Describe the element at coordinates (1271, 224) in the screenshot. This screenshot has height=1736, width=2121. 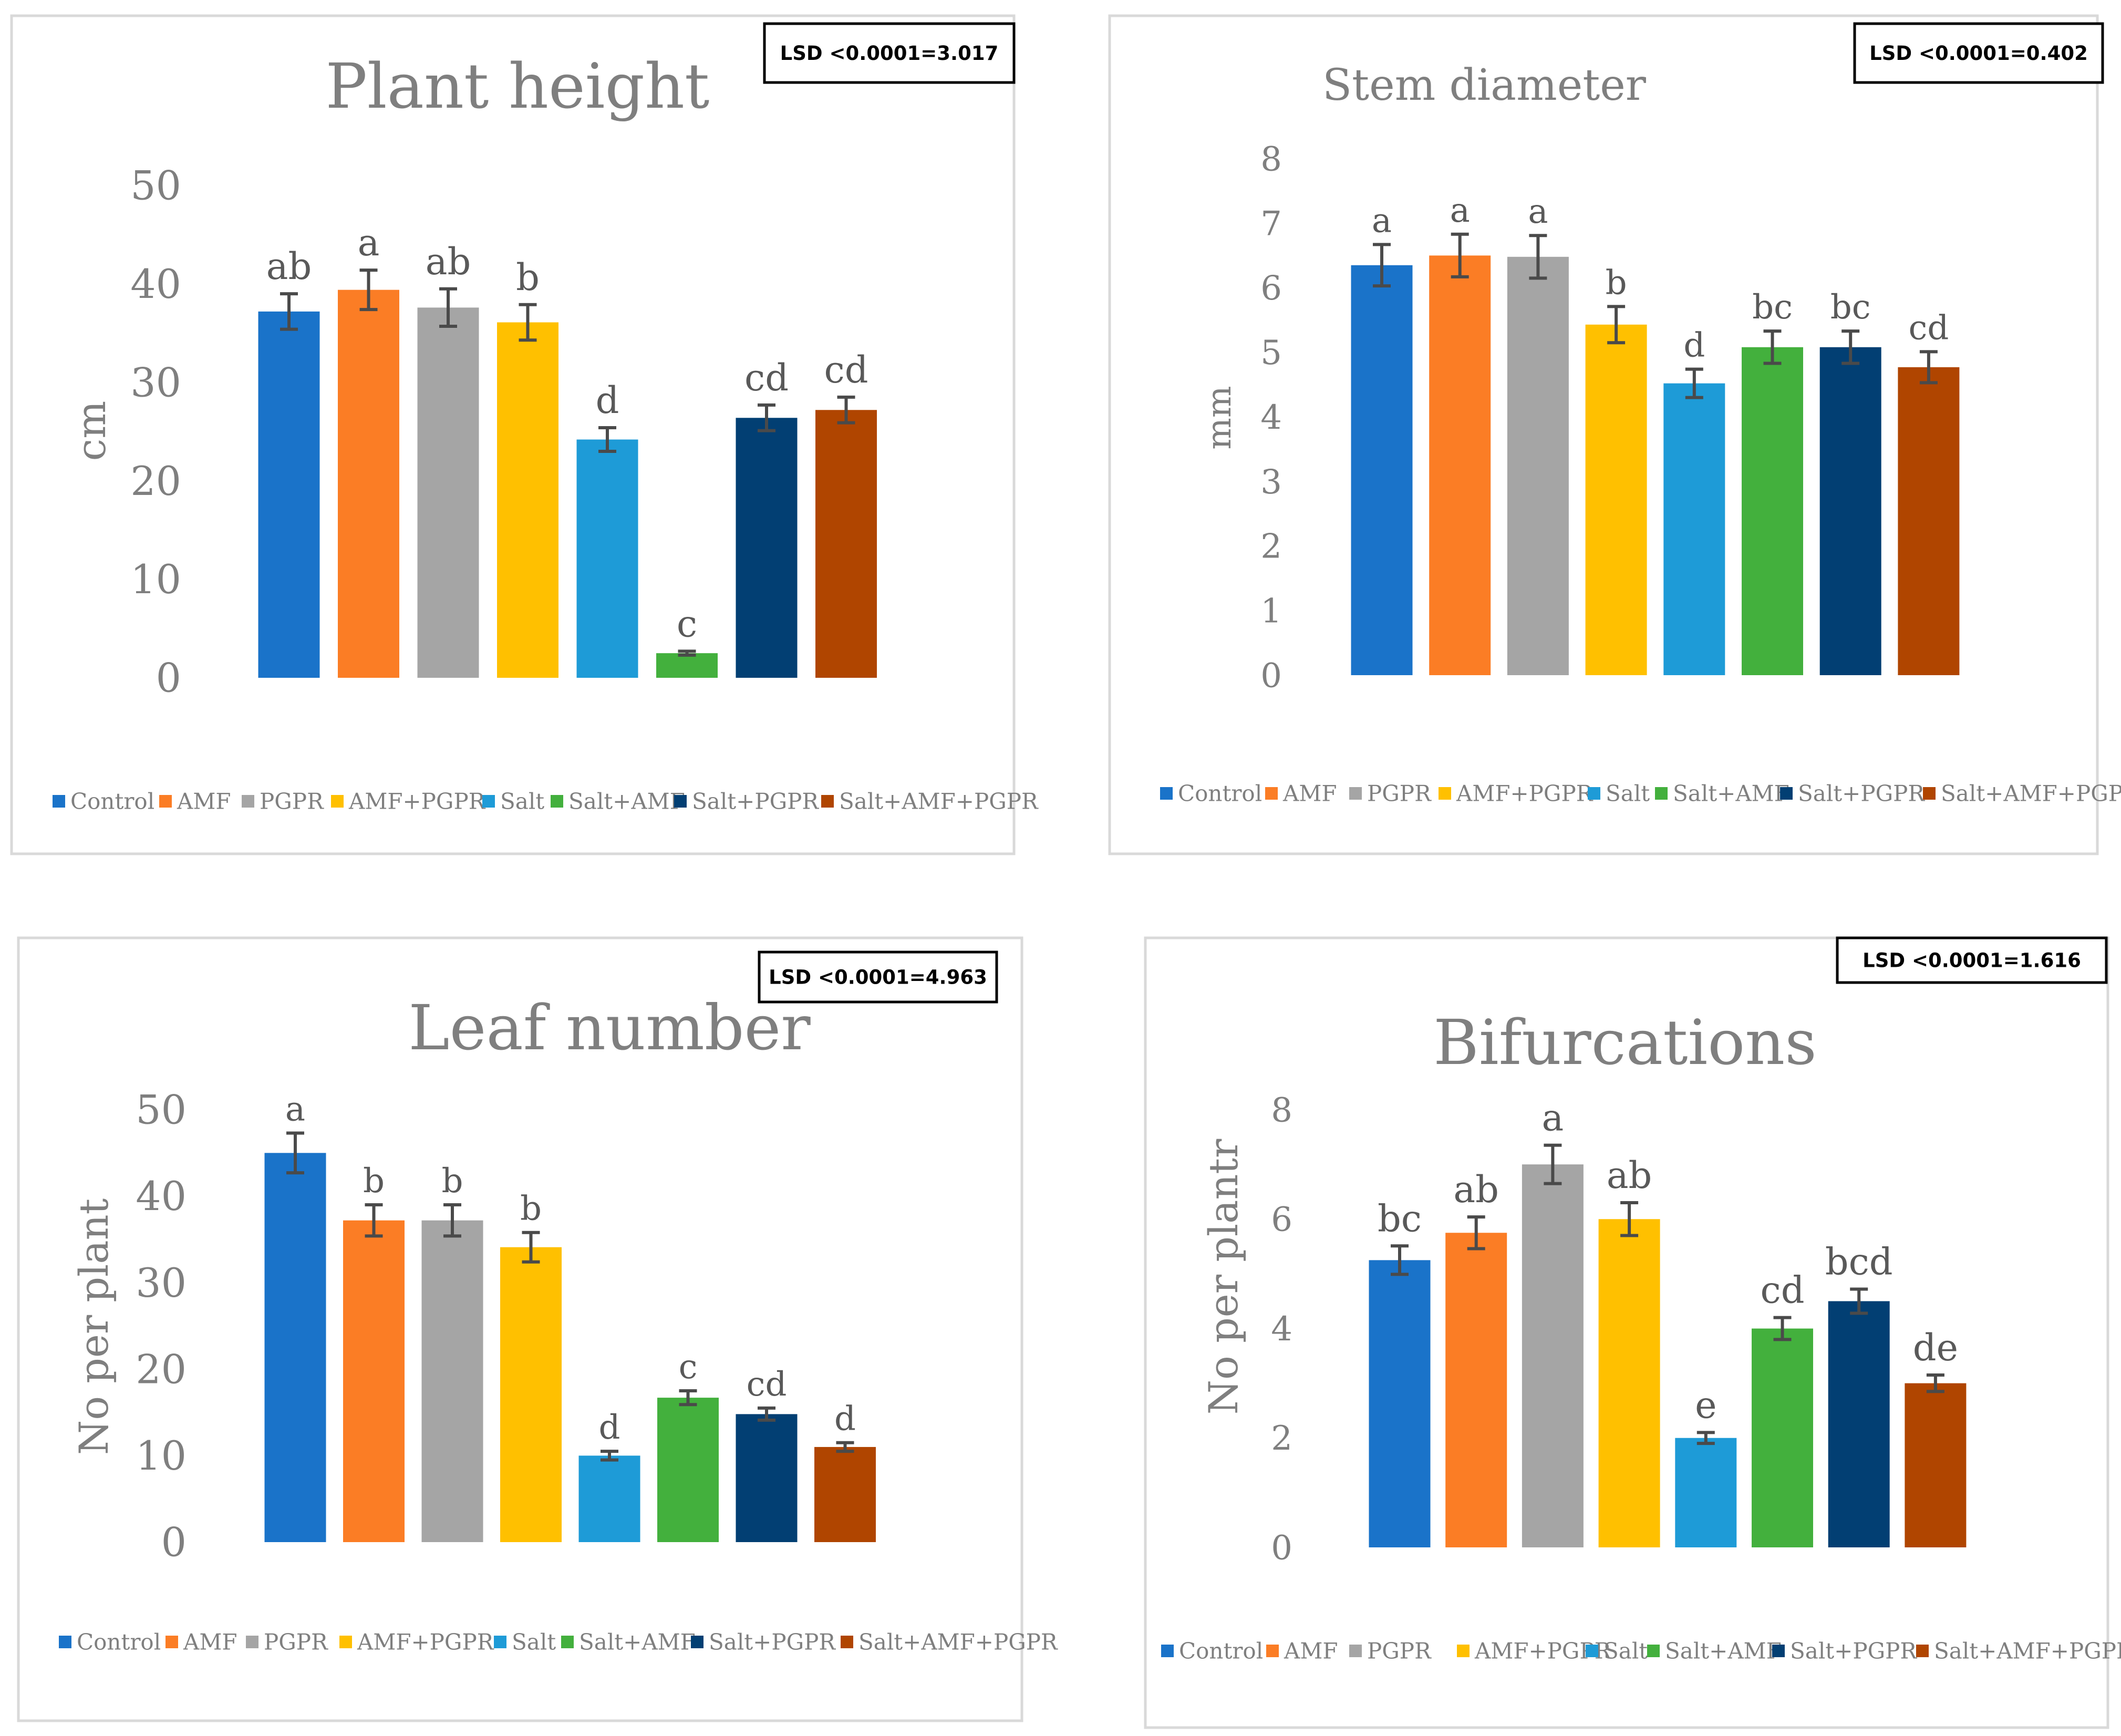
I see `y-tick-label: 7` at that location.